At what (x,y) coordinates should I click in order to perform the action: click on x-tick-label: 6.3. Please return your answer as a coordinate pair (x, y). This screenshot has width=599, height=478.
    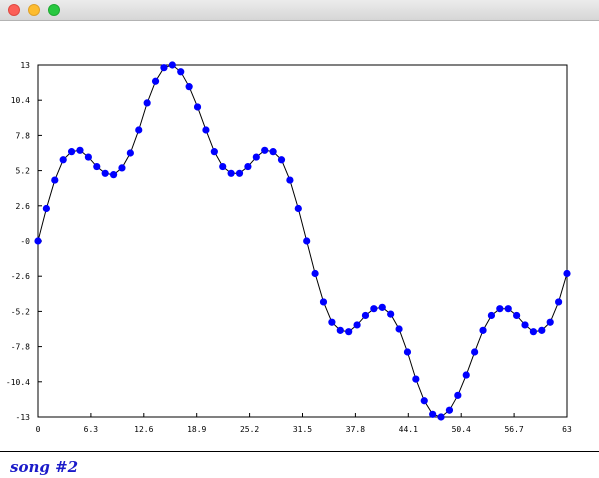
    Looking at the image, I should click on (91, 429).